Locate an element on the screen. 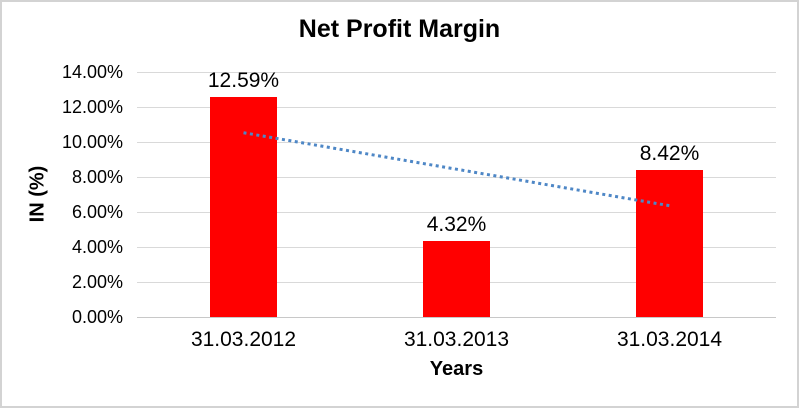 The width and height of the screenshot is (799, 408). x-tick-label: 31.03.2014 is located at coordinates (669, 339).